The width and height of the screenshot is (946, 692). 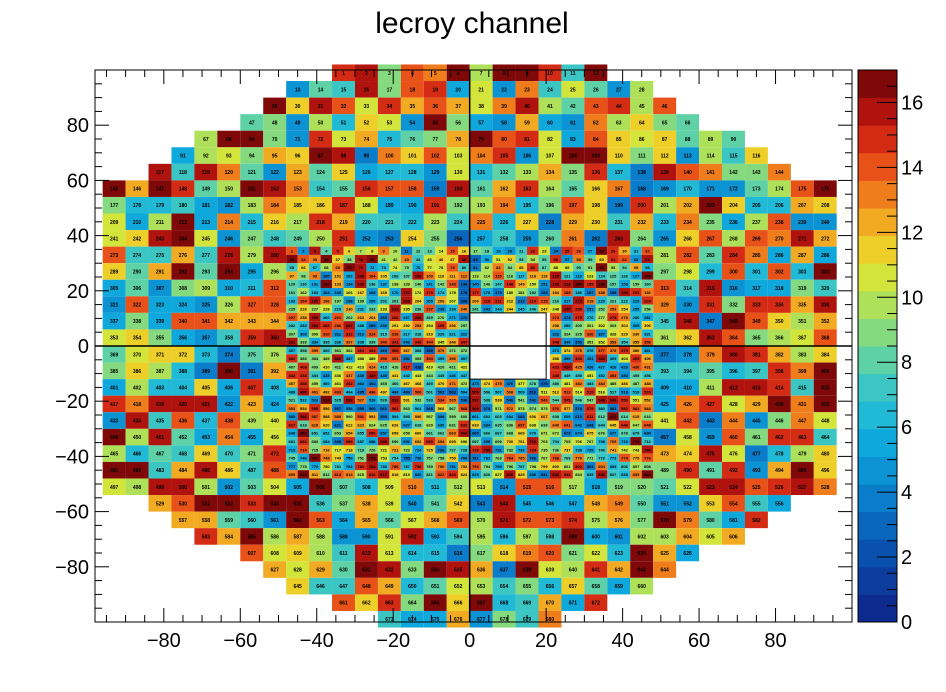 I want to click on cell-label: 33, so click(x=367, y=107).